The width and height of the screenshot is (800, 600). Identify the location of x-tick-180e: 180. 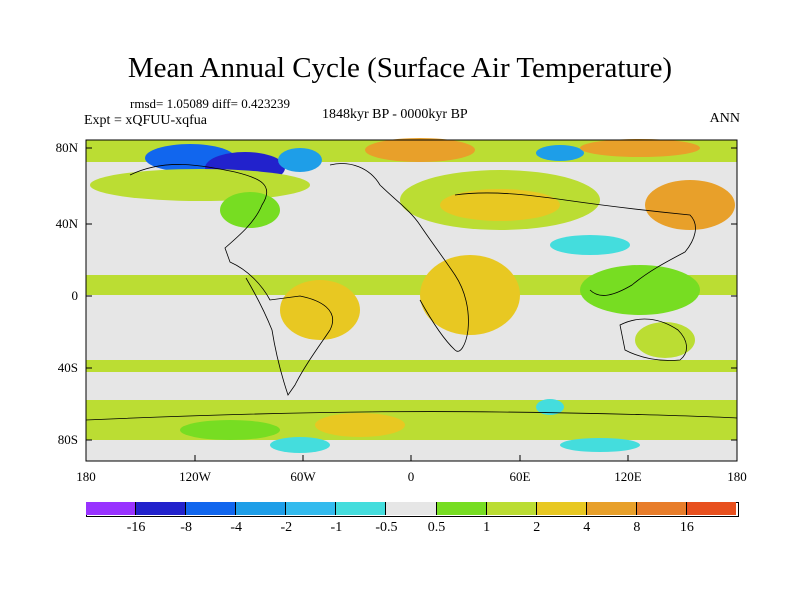
(737, 476).